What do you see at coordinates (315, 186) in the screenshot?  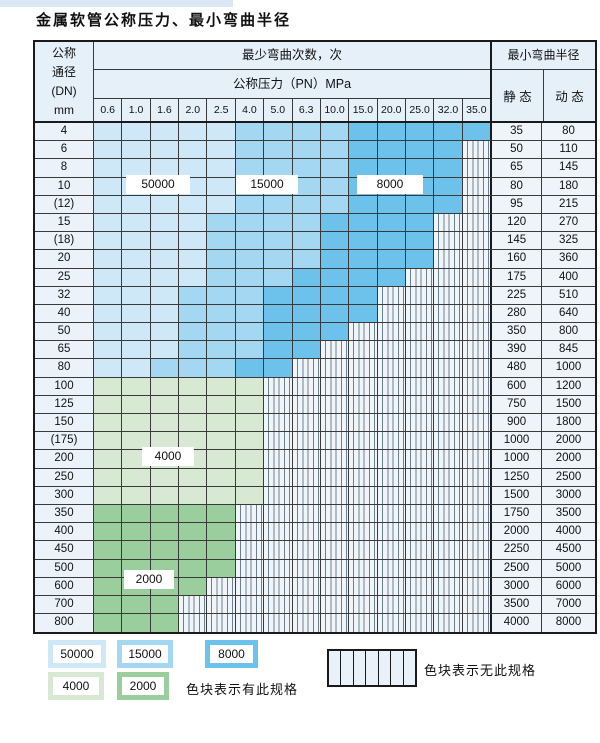 I see `table-row: 10 80 180` at bounding box center [315, 186].